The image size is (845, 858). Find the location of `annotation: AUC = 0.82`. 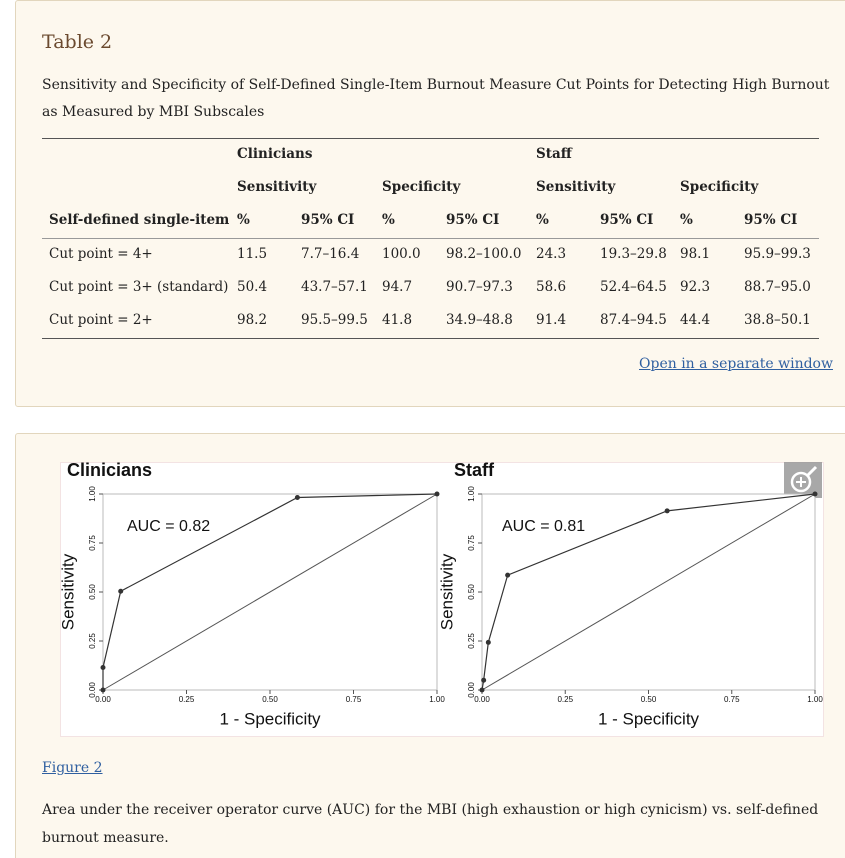

annotation: AUC = 0.82 is located at coordinates (168, 526).